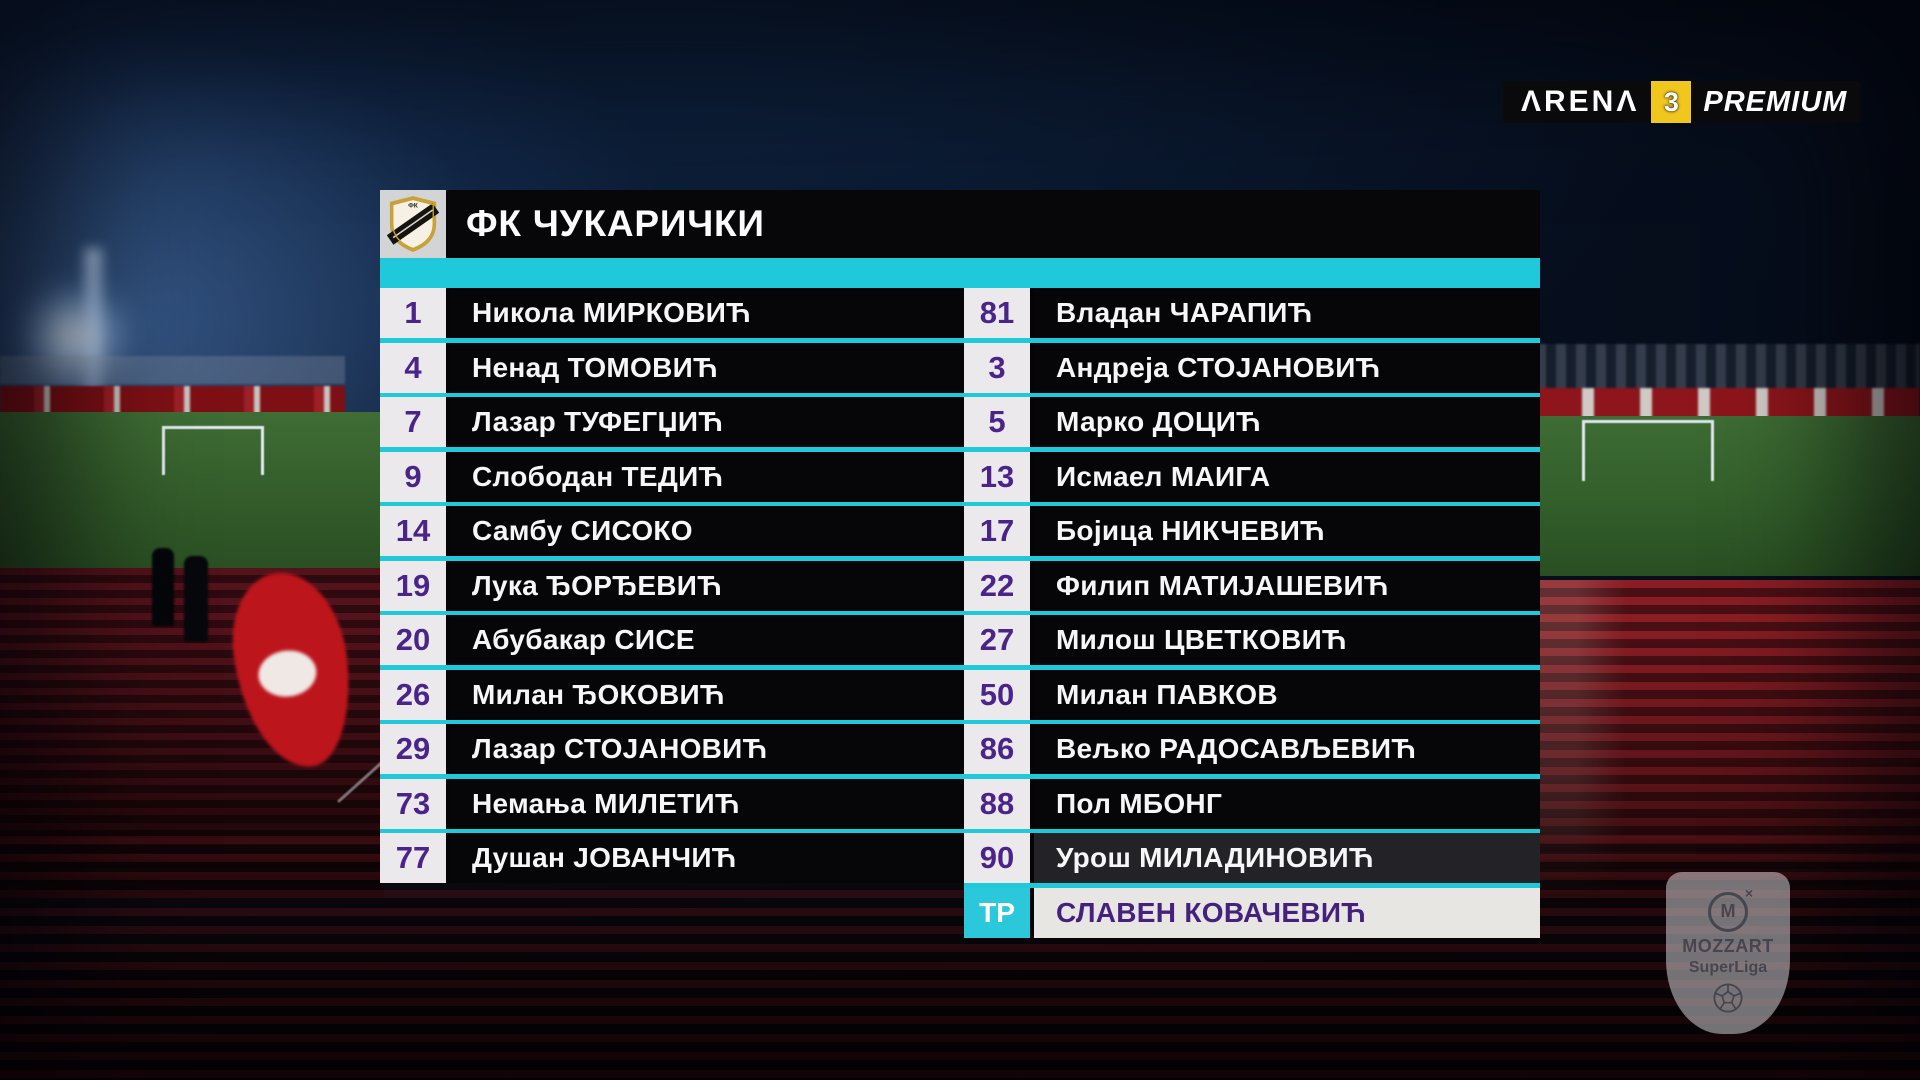 Image resolution: width=1920 pixels, height=1080 pixels. I want to click on pitch-left, so click(192, 491).